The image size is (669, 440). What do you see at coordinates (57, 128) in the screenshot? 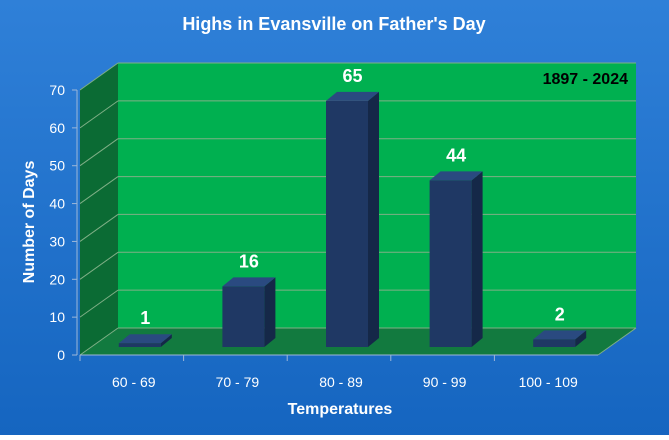
I see `y-tick-label: 60` at bounding box center [57, 128].